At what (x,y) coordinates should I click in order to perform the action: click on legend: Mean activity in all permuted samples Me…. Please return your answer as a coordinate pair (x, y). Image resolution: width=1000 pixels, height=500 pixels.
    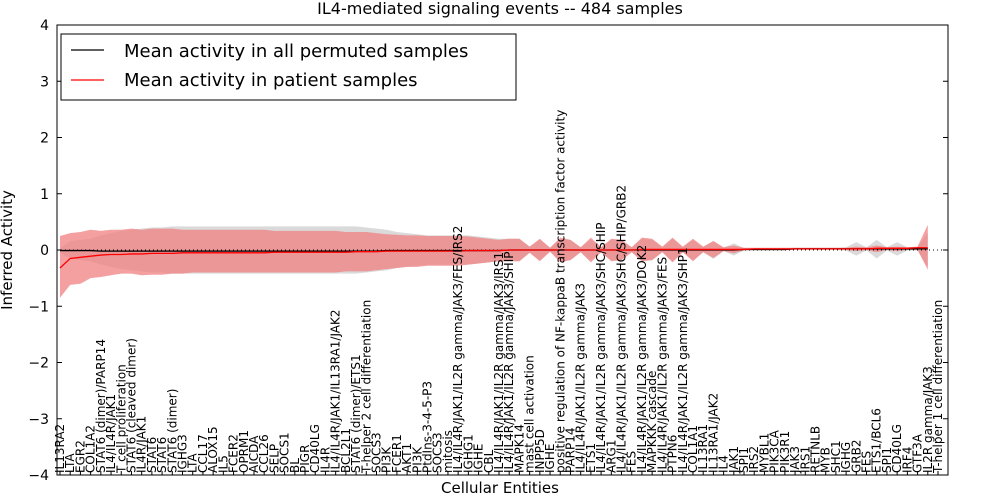
    Looking at the image, I should click on (288, 67).